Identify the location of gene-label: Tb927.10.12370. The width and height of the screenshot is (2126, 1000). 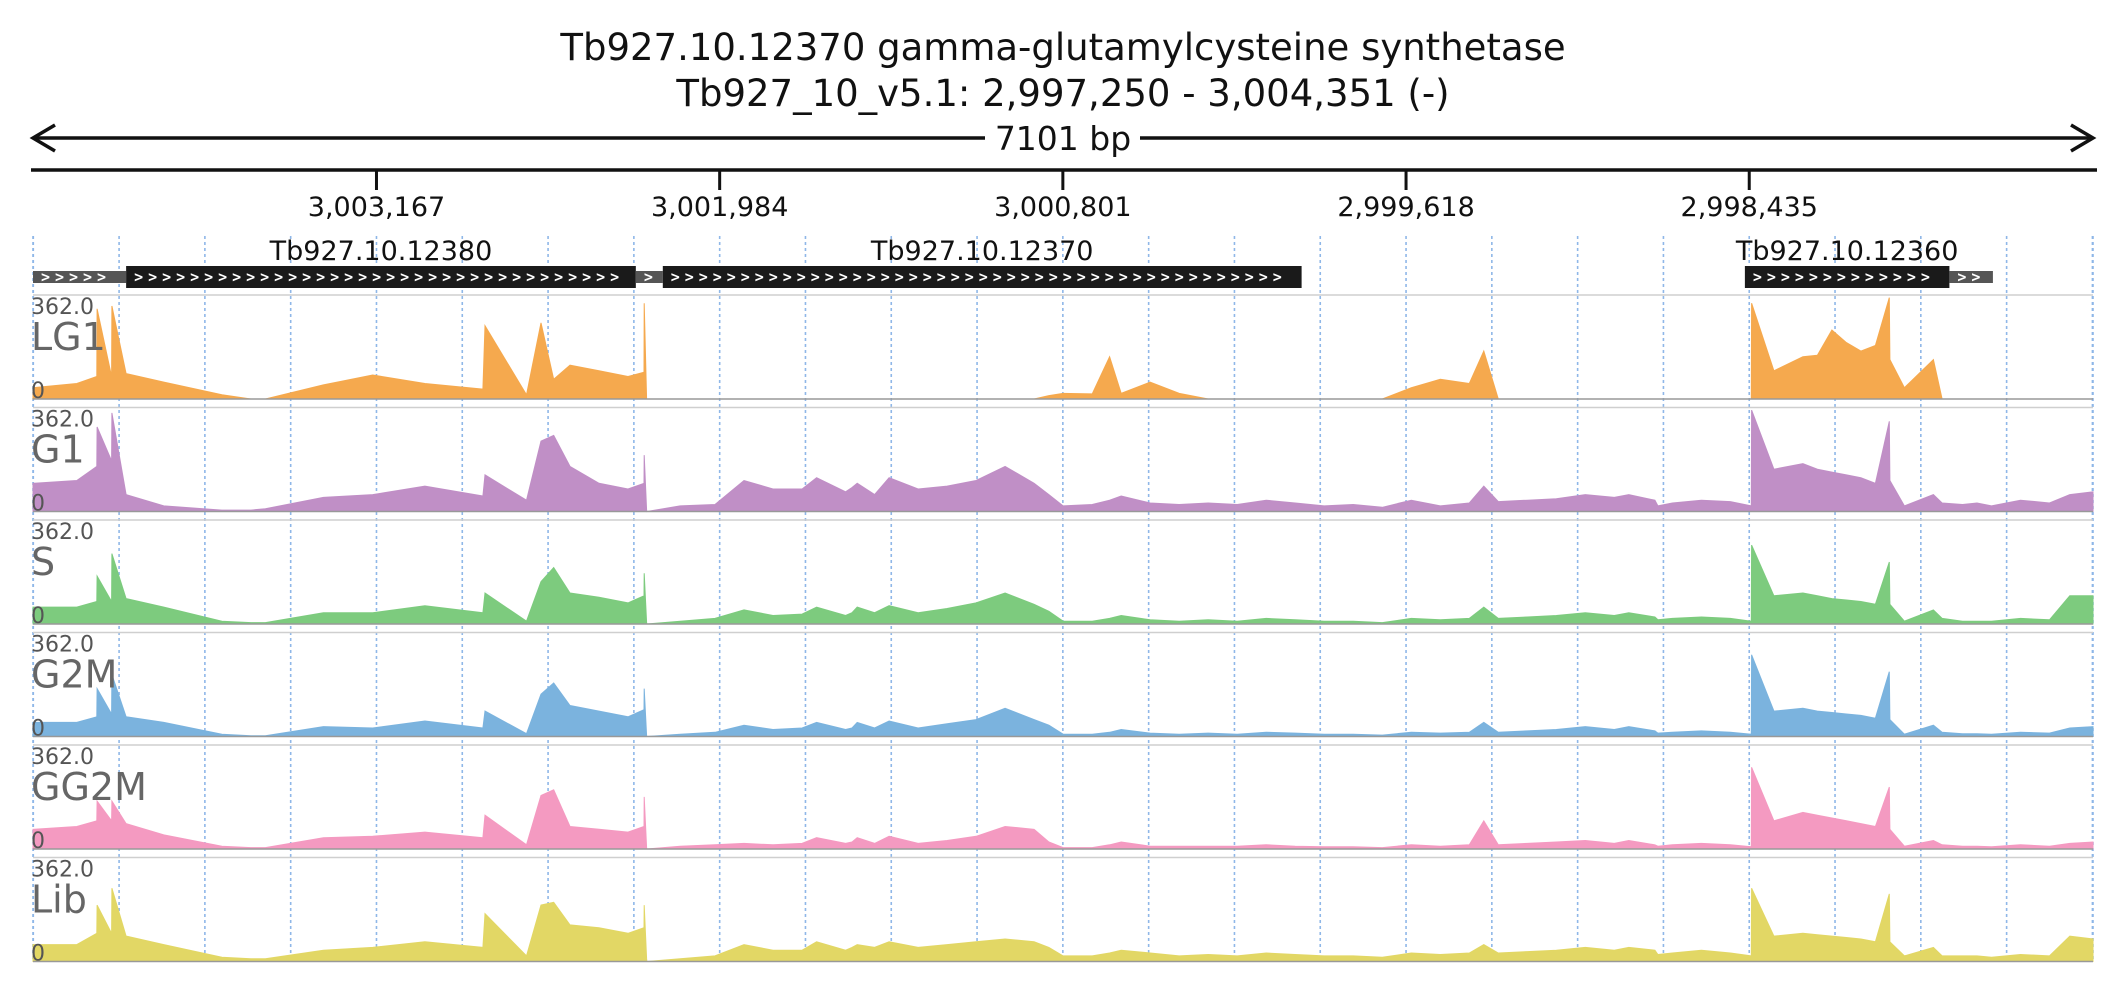
(982, 251).